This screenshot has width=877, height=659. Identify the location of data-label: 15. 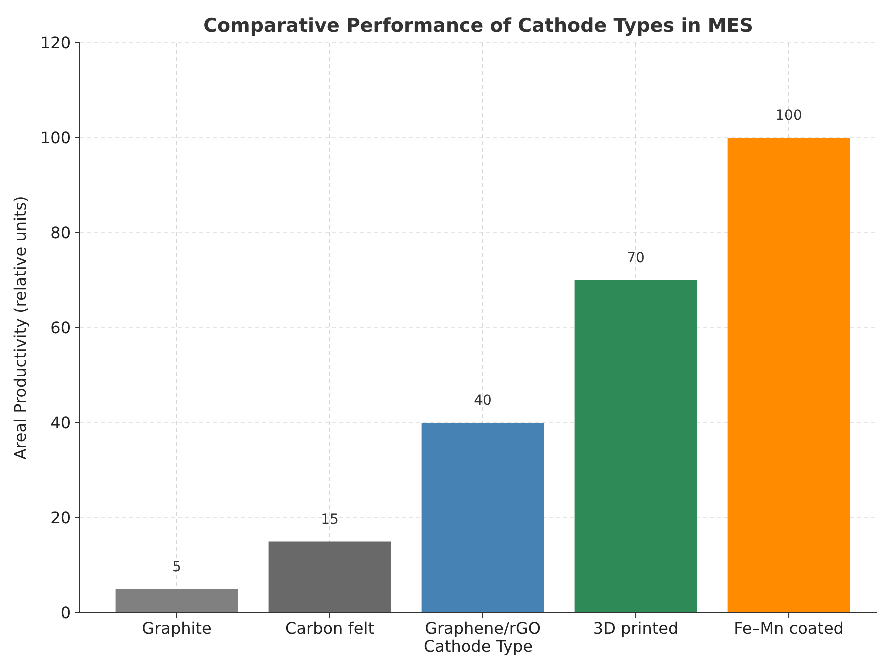
(330, 520).